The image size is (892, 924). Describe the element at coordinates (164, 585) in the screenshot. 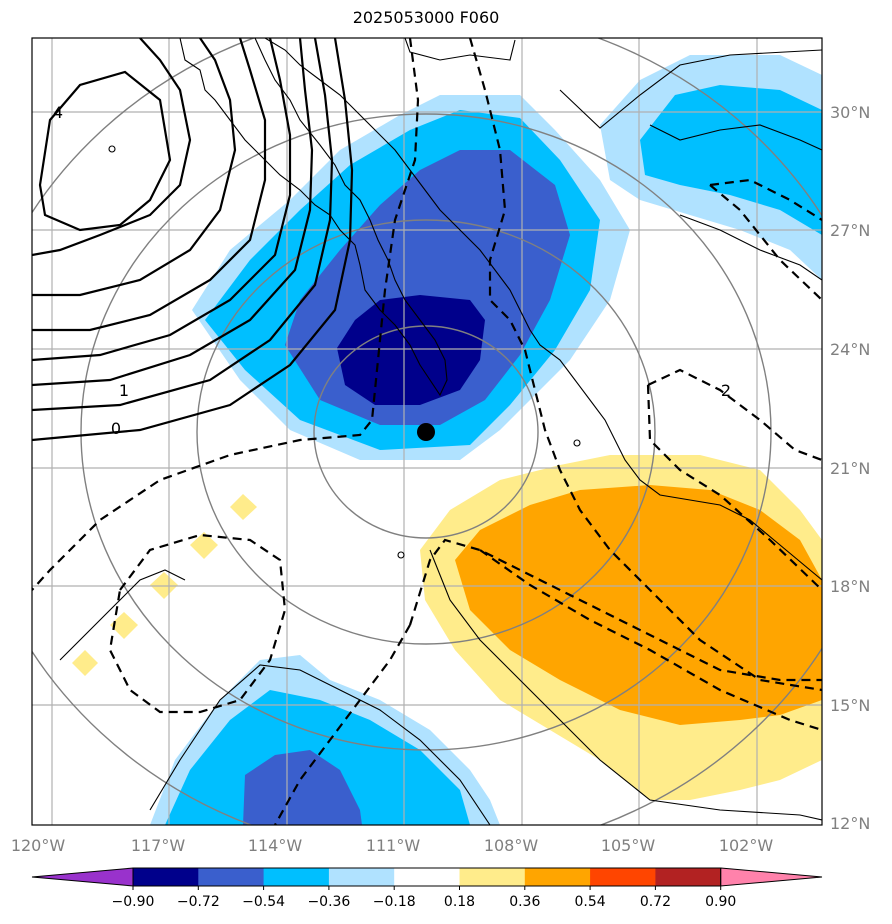

I see `small-positive-patches` at that location.